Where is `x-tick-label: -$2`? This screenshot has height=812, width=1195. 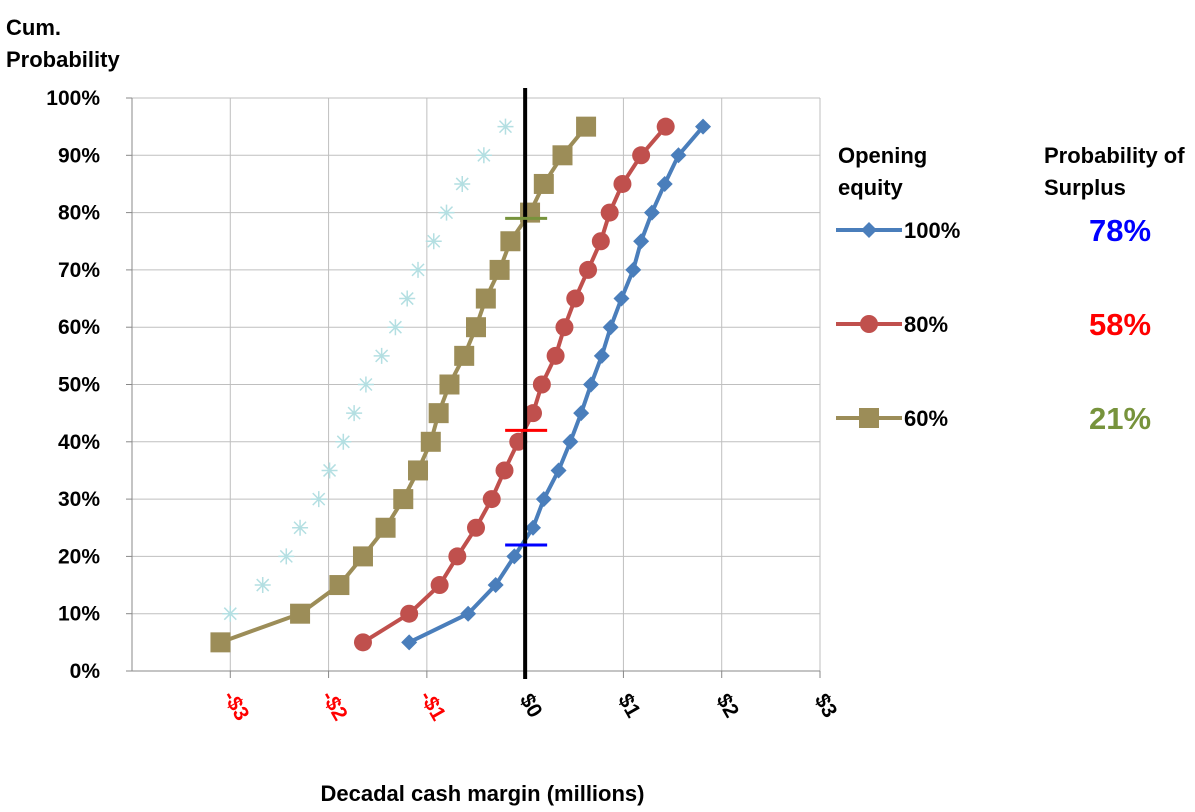
x-tick-label: -$2 is located at coordinates (334, 706).